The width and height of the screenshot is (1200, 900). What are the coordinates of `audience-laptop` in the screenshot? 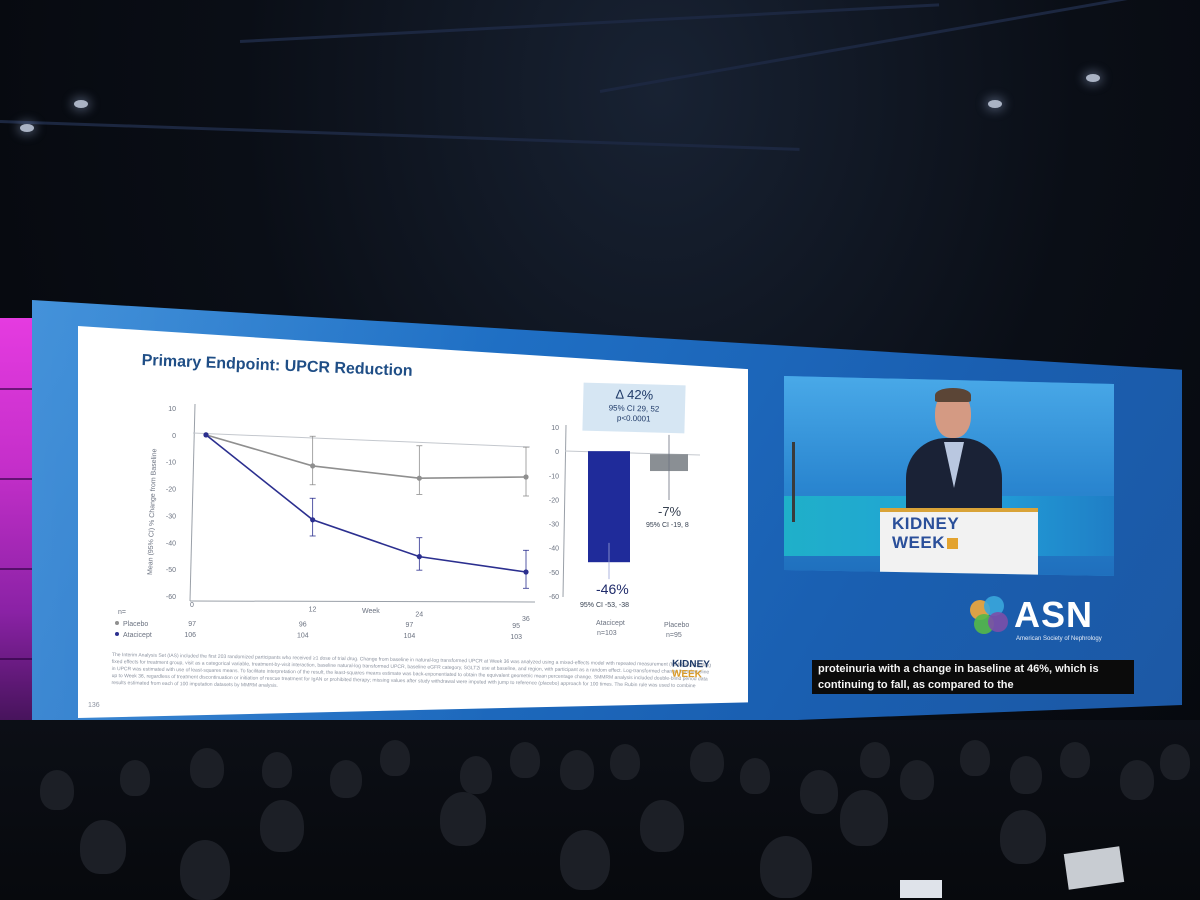 It's located at (1094, 868).